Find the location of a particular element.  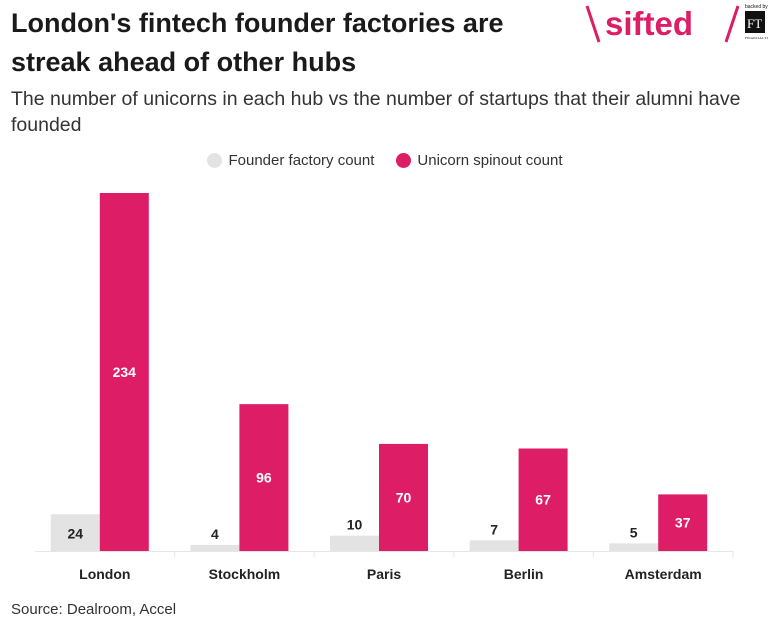

svg-text: FT is located at coordinates (754, 23).